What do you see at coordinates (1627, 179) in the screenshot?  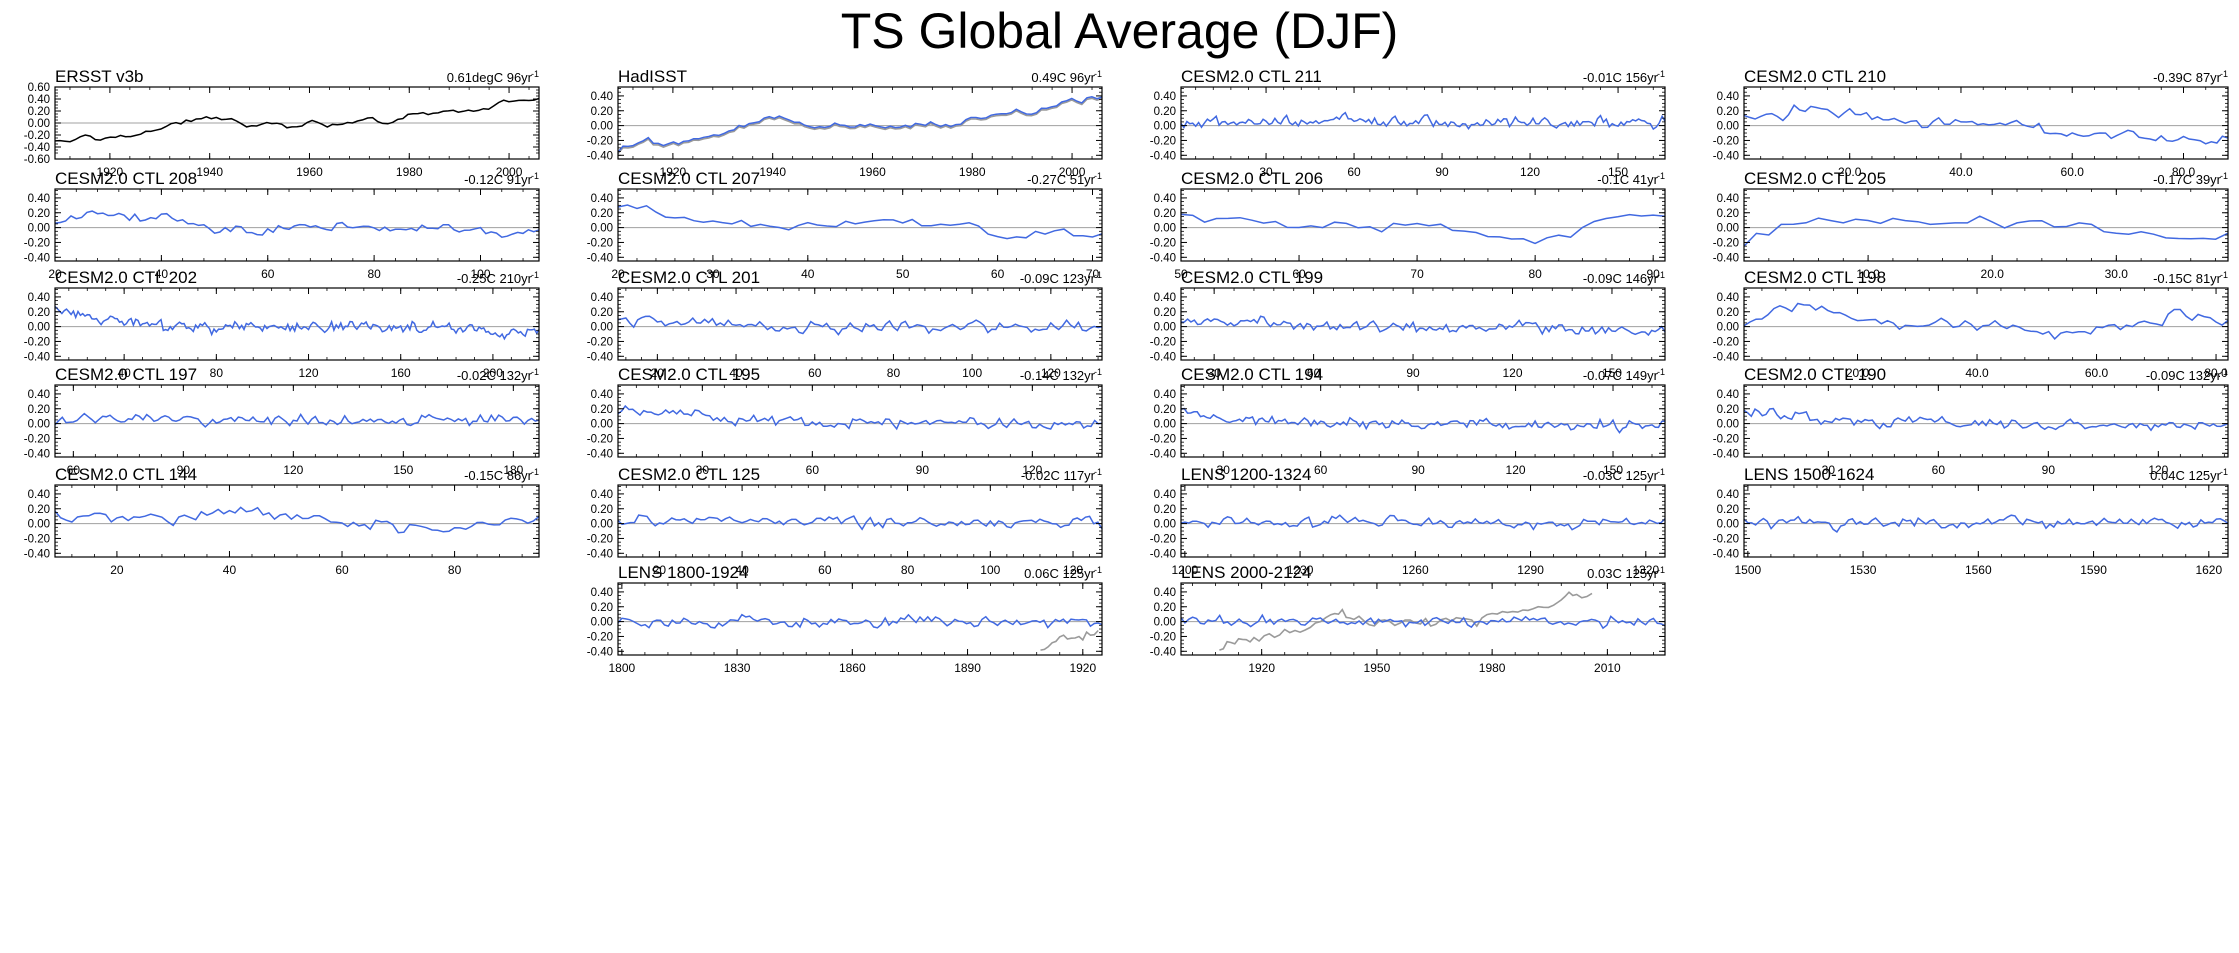 I see `trend-label: -0.1C 41yr` at bounding box center [1627, 179].